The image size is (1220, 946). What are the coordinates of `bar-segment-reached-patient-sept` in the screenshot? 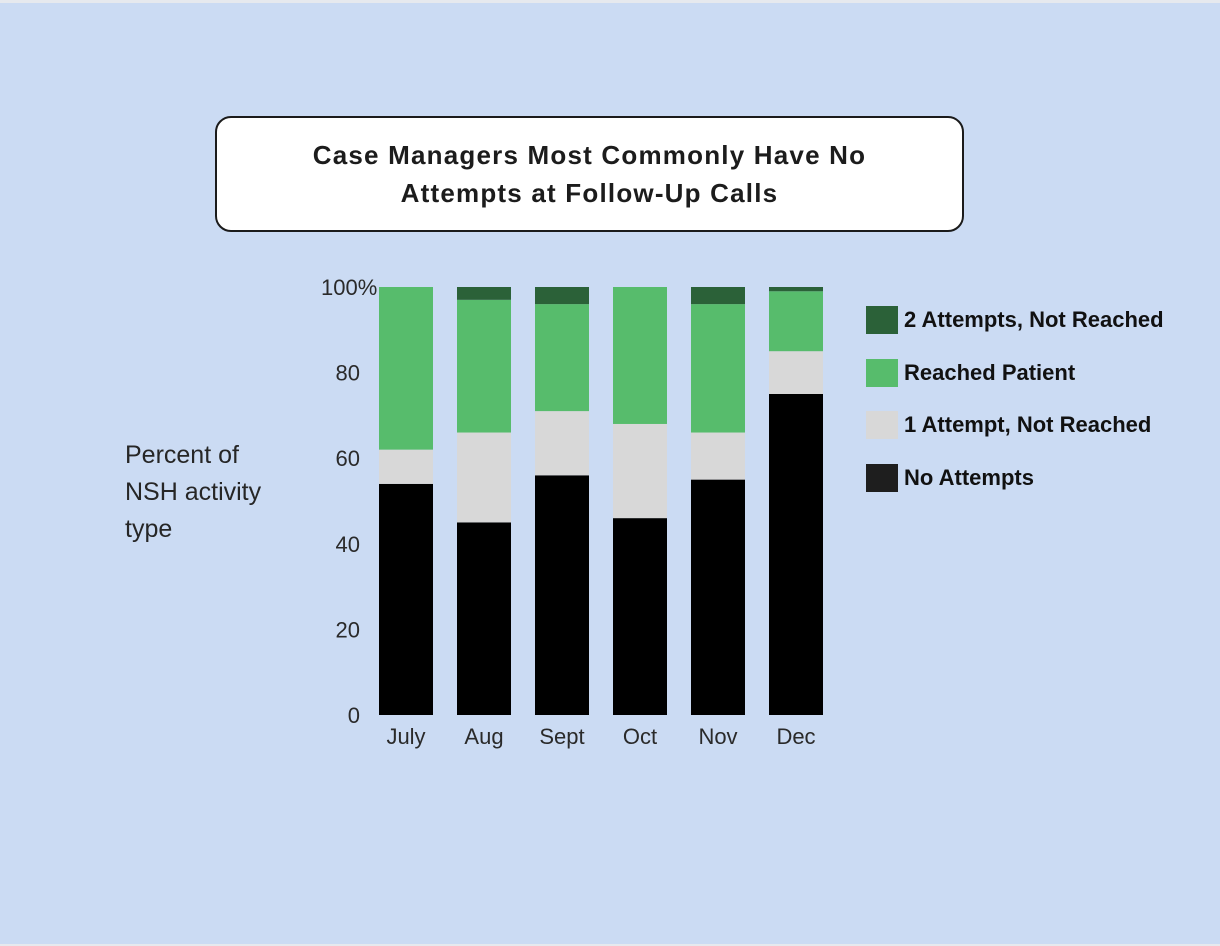 It's located at (562, 358).